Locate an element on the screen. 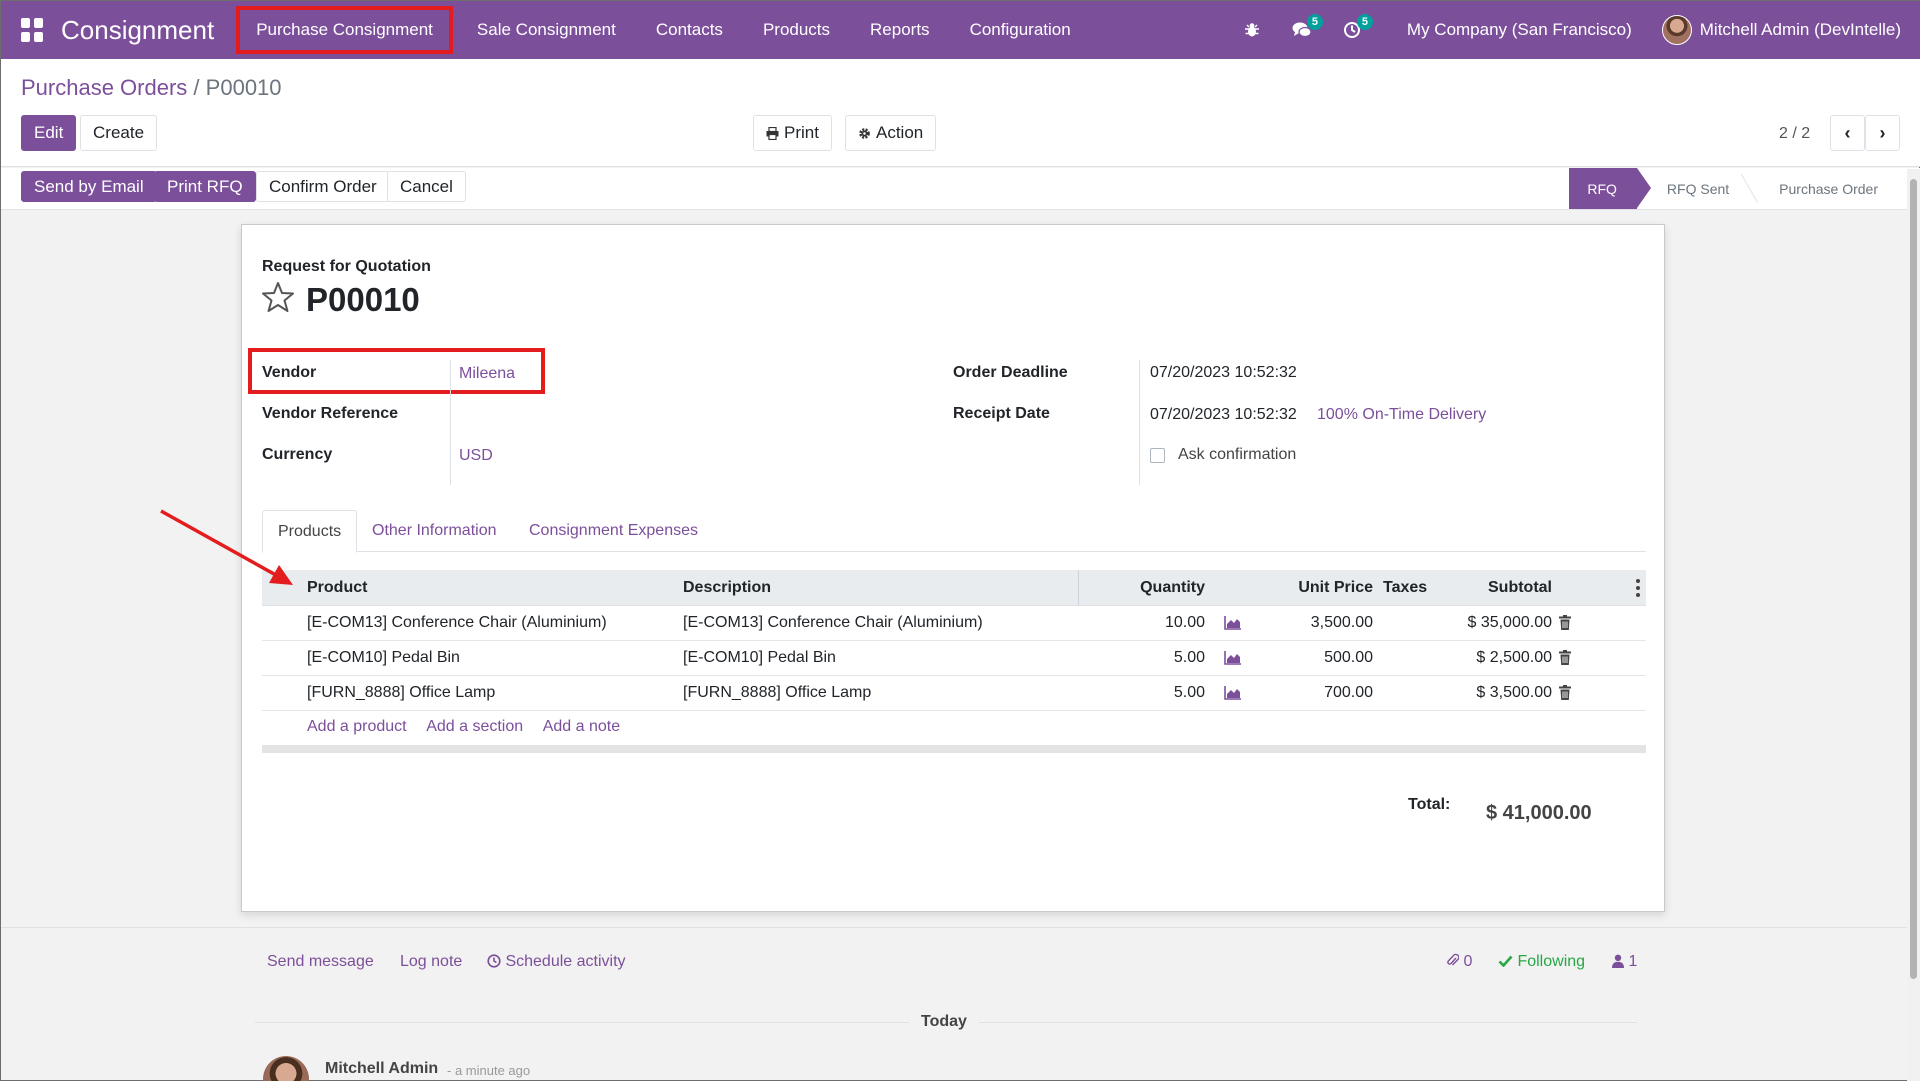  action-button: Action is located at coordinates (891, 133).